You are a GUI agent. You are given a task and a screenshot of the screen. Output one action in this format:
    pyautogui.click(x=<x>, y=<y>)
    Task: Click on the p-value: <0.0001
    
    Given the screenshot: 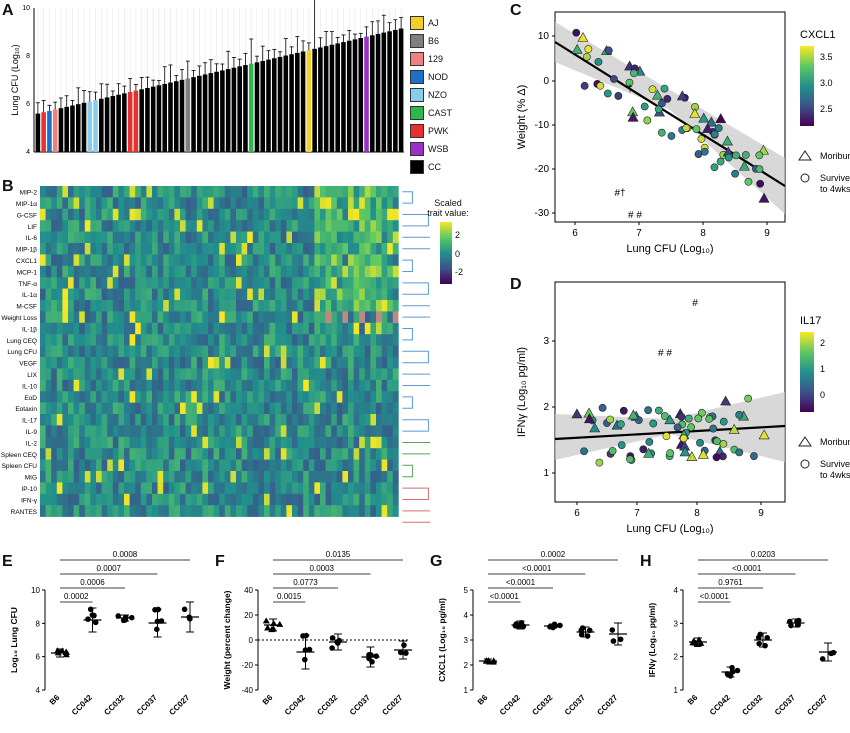 What is the action you would take?
    pyautogui.click(x=521, y=582)
    